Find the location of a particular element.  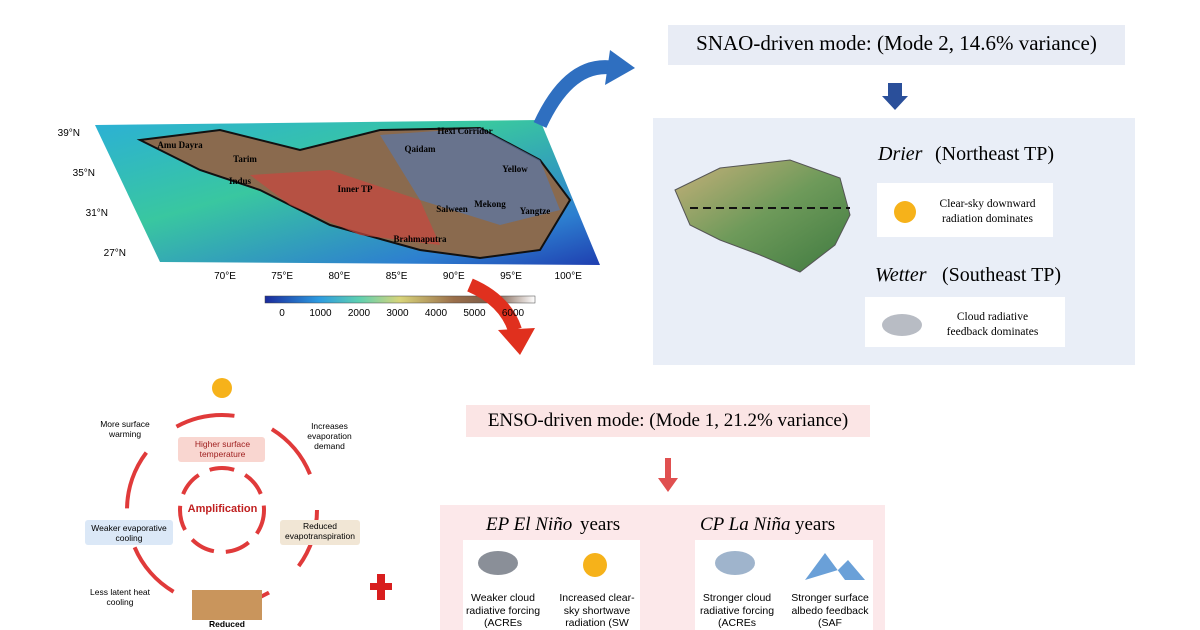

red-arrow-head is located at coordinates (516, 341).